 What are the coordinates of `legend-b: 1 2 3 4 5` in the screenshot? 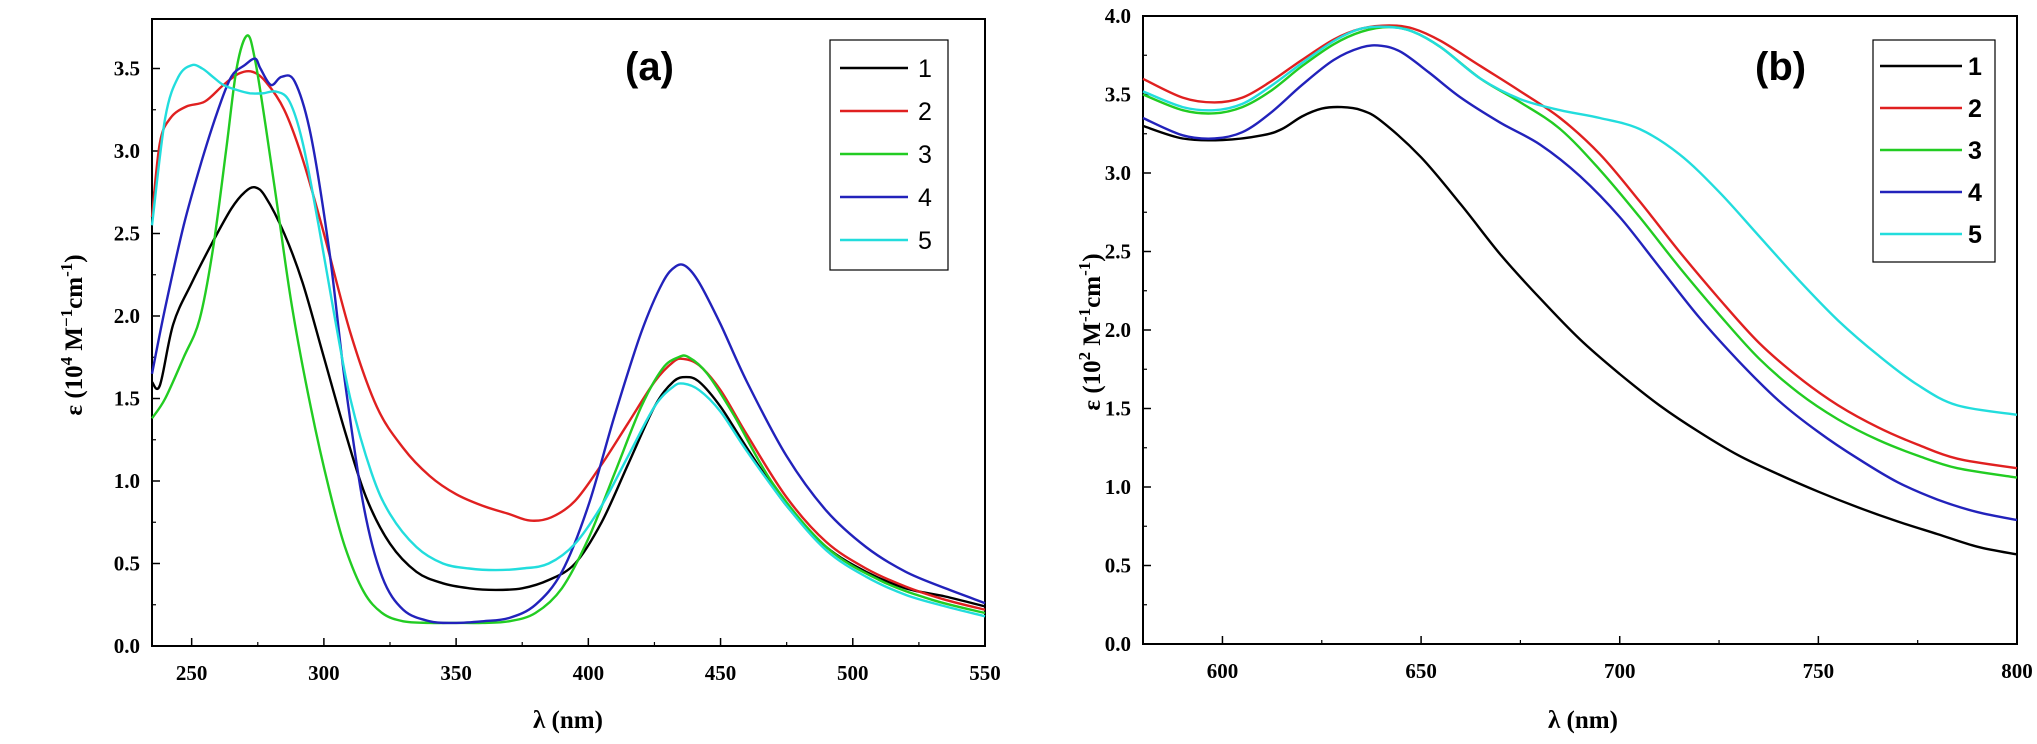 It's located at (1931, 151).